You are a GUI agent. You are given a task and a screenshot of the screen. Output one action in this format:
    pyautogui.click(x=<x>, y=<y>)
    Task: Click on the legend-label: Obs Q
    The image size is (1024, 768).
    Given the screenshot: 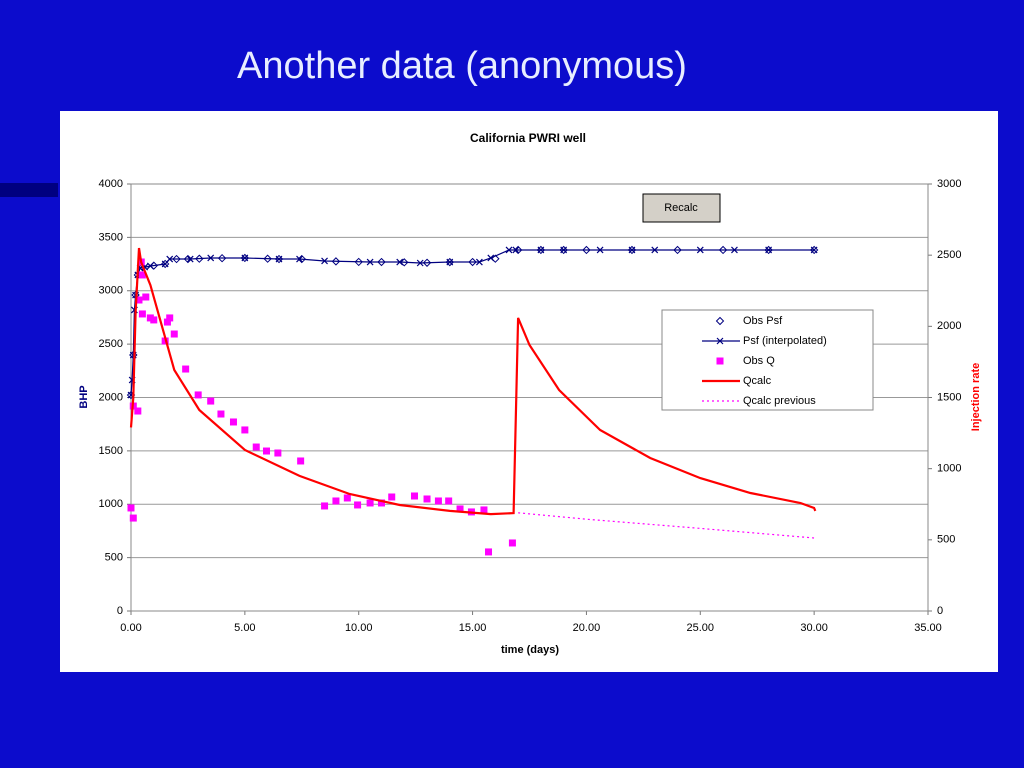 What is the action you would take?
    pyautogui.click(x=759, y=361)
    